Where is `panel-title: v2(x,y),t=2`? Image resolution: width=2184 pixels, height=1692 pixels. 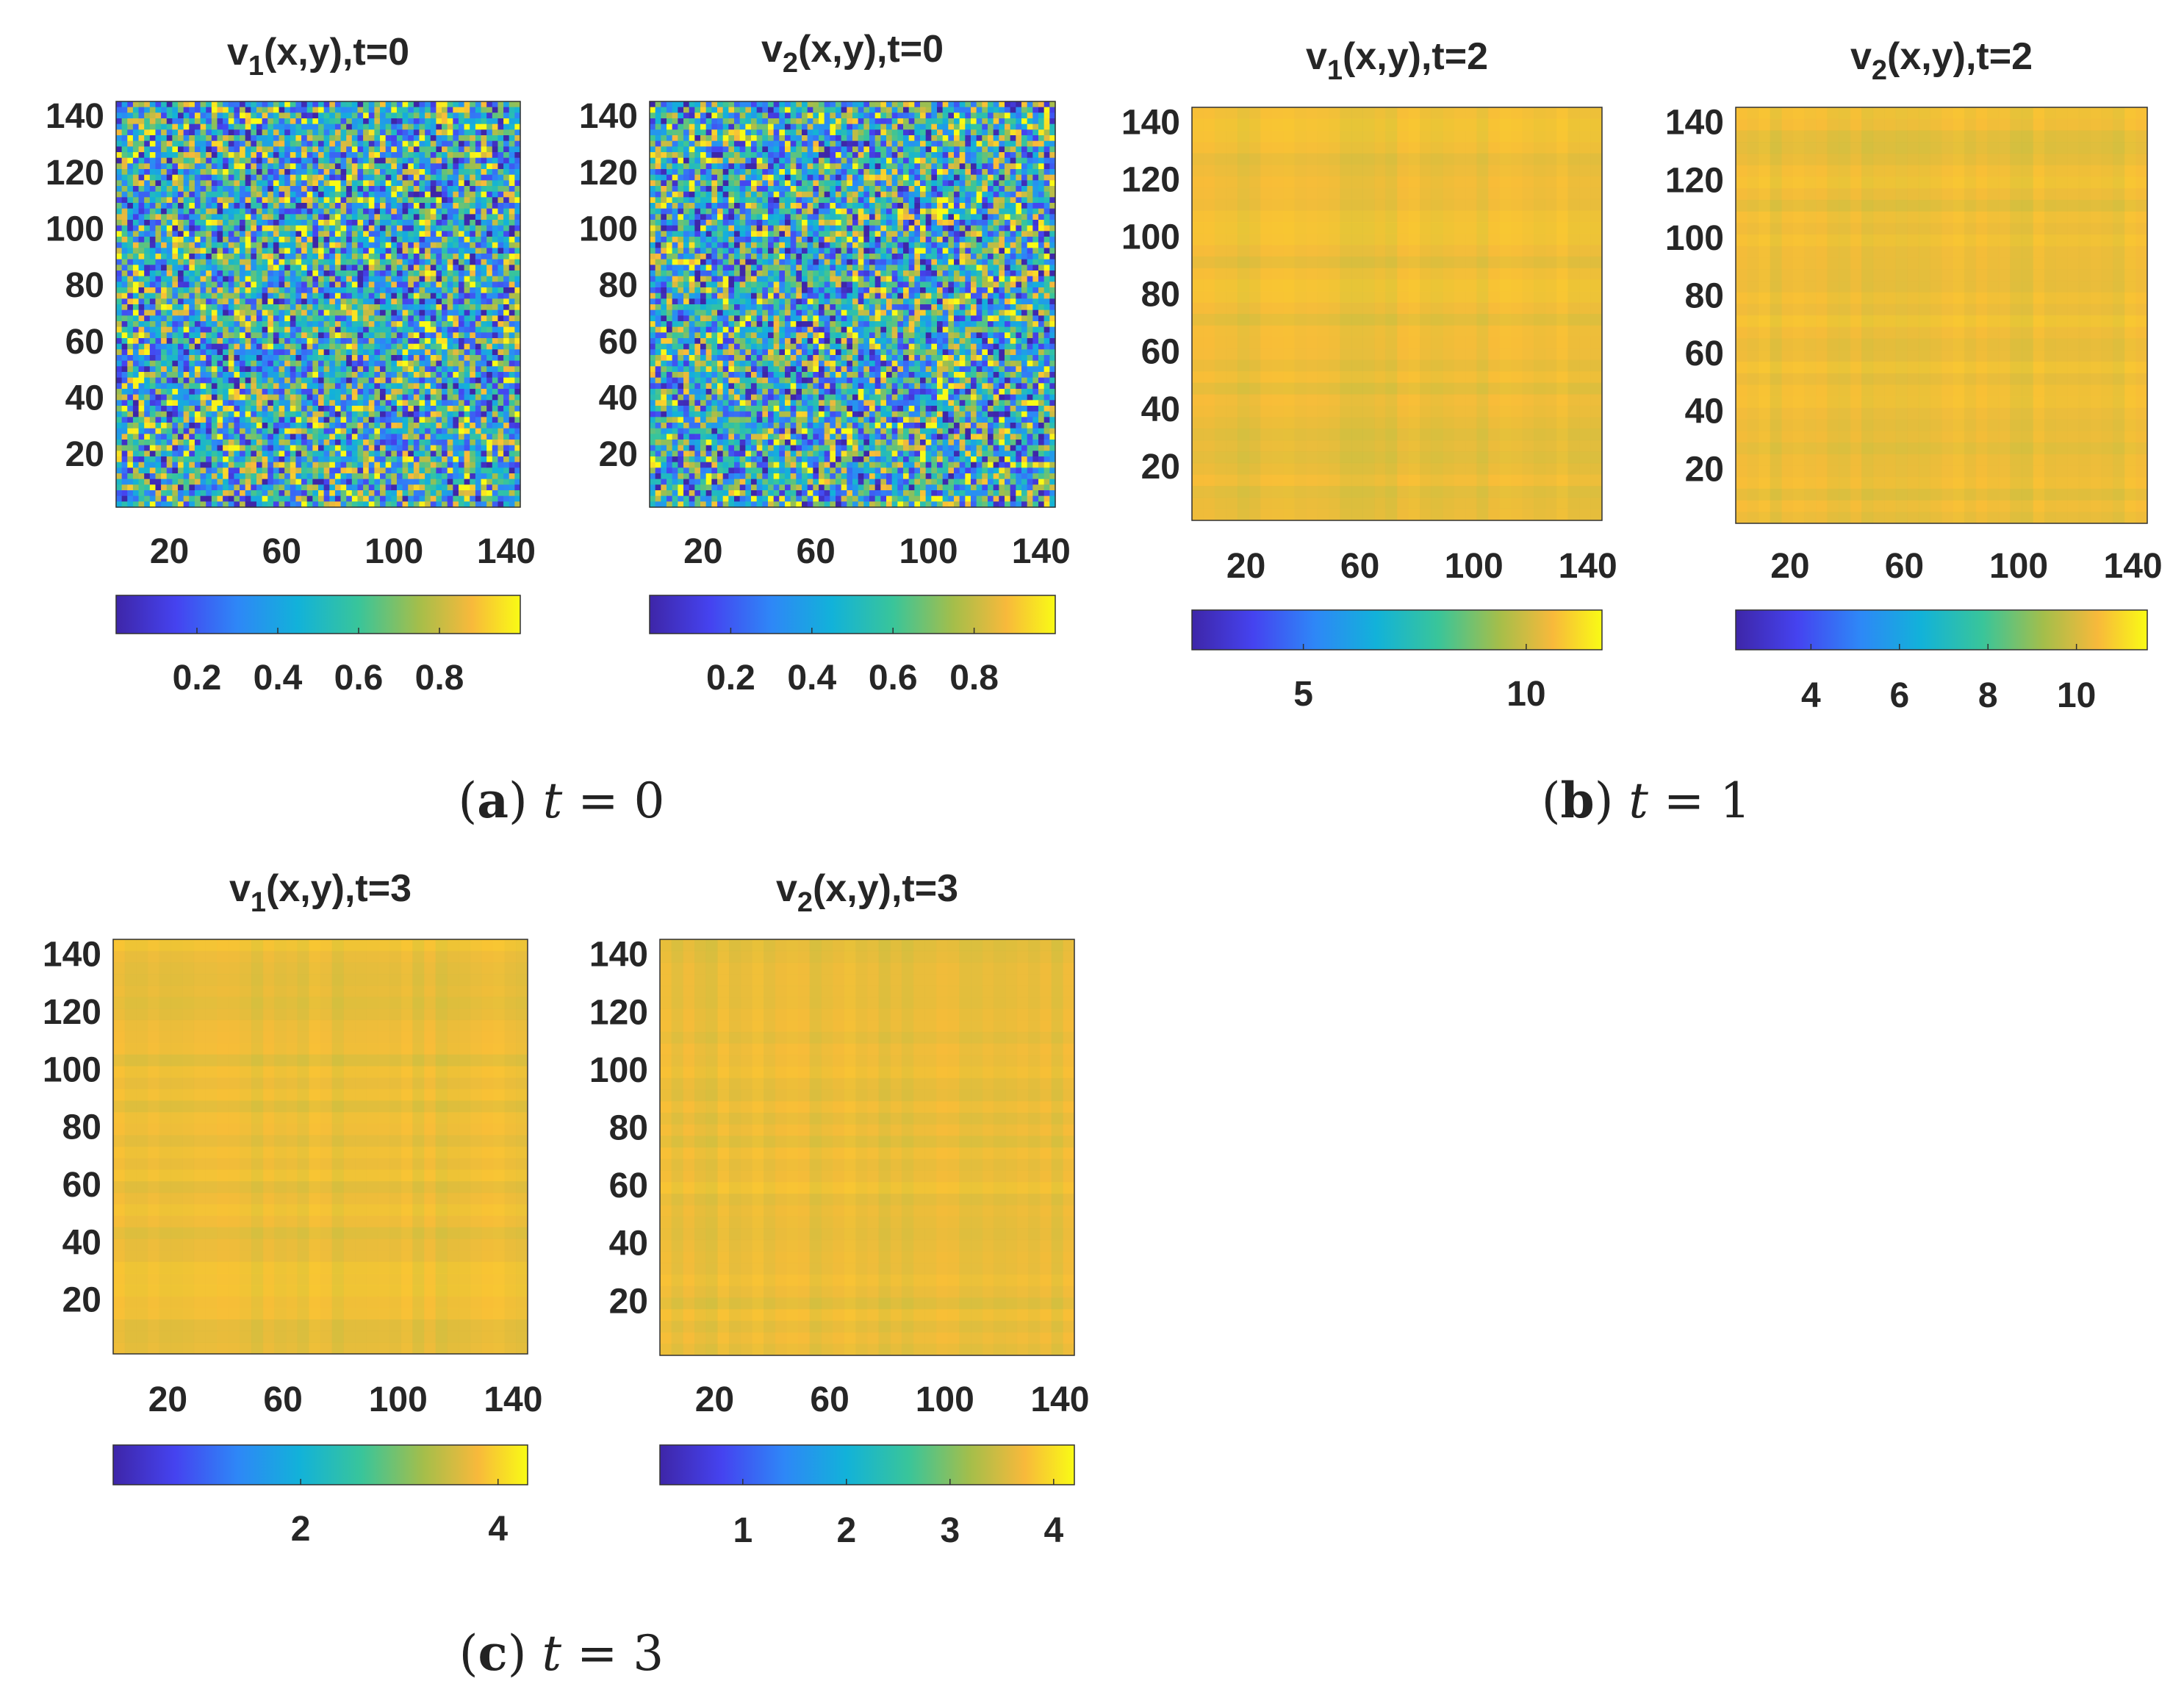 panel-title: v2(x,y),t=2 is located at coordinates (1941, 60).